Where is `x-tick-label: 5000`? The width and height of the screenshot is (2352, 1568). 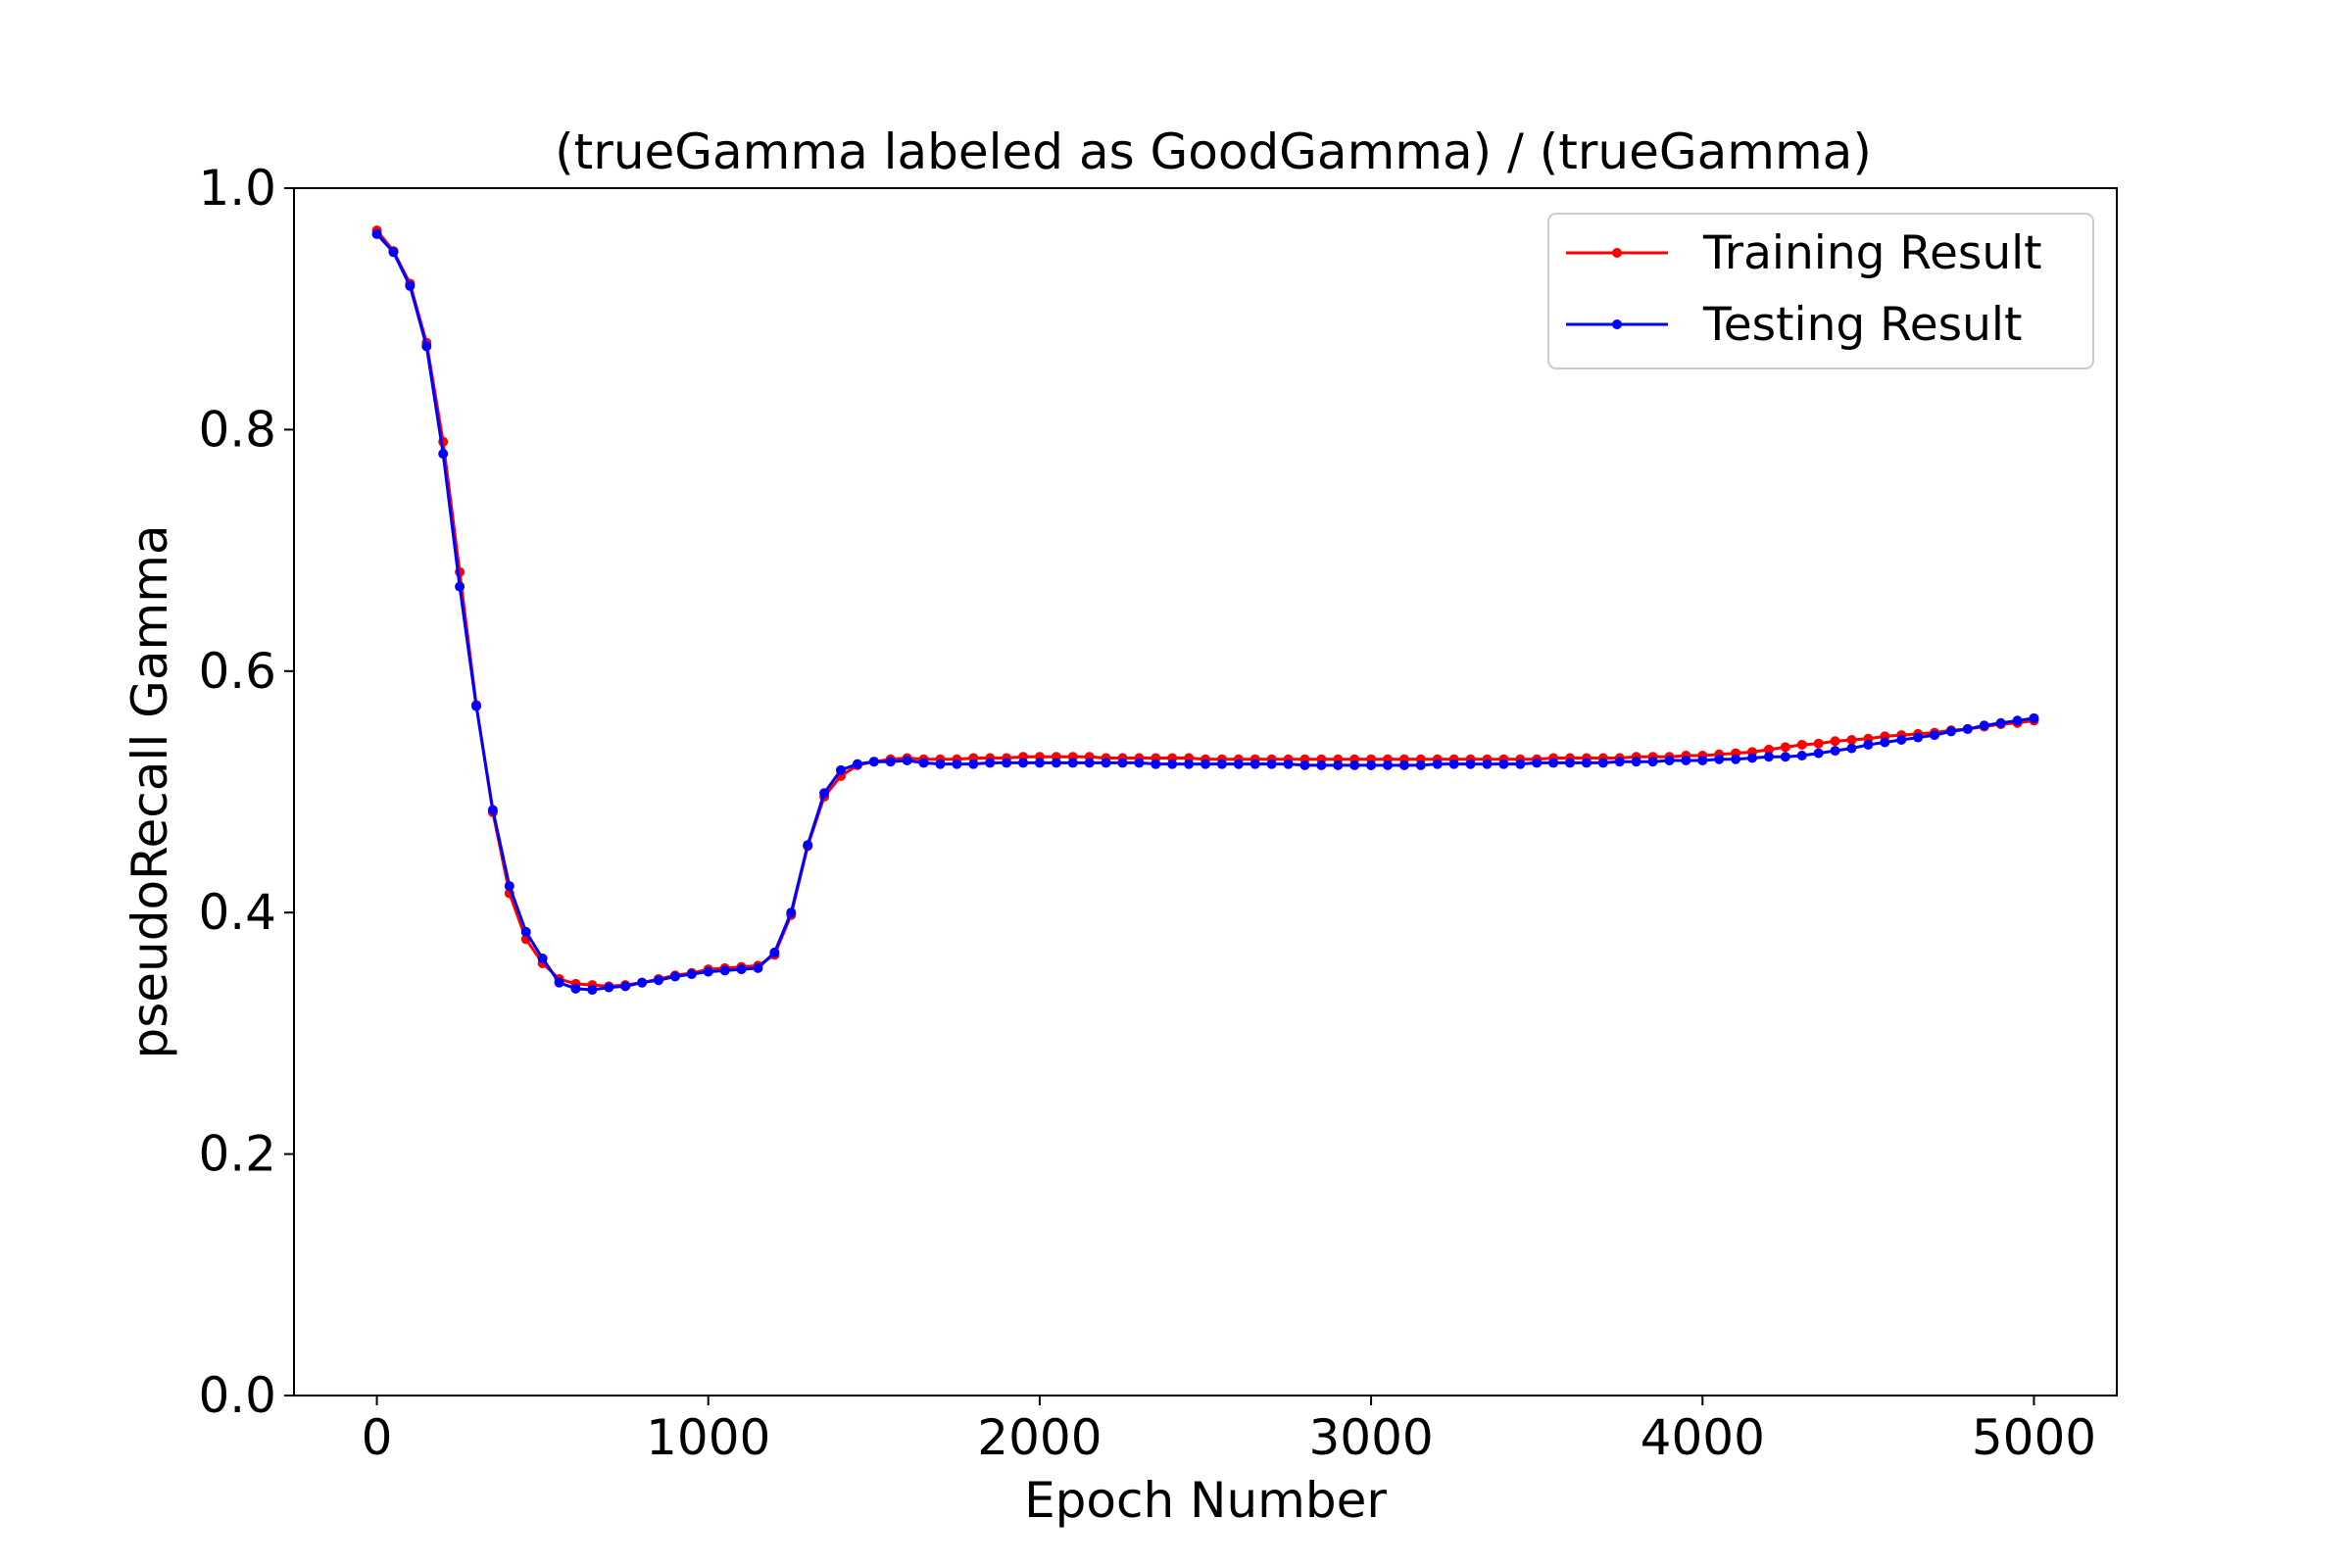 x-tick-label: 5000 is located at coordinates (2034, 1437).